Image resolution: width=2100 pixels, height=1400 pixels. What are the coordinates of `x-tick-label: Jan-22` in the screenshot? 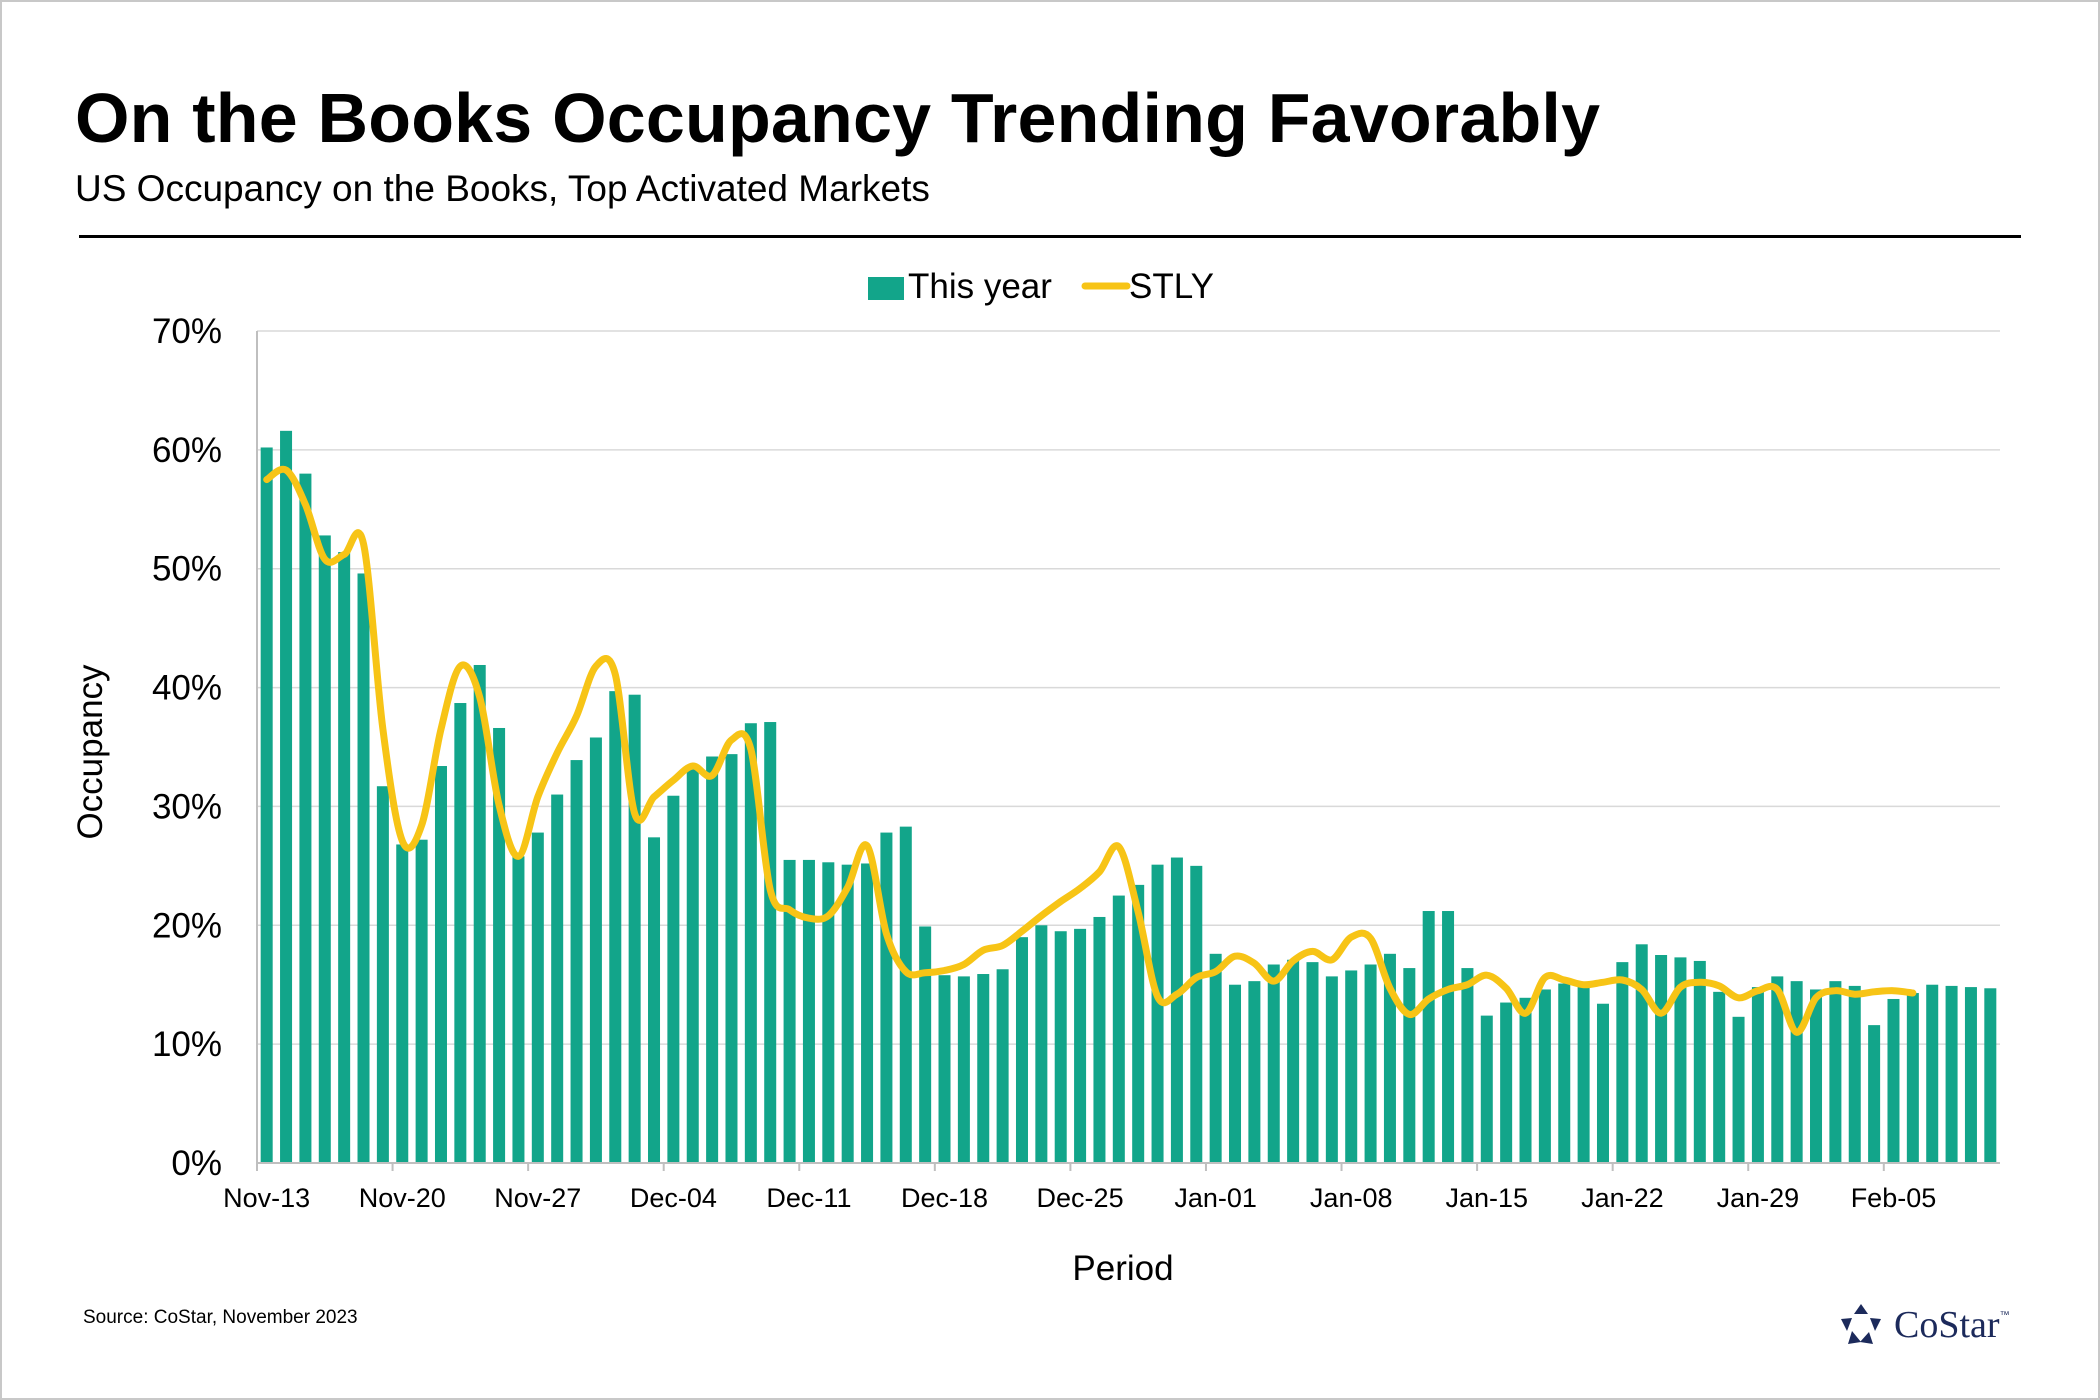 It's located at (1622, 1198).